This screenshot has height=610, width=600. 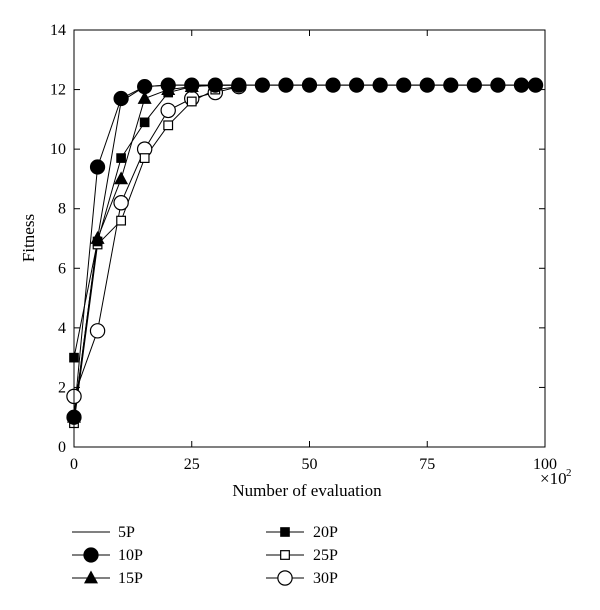 I want to click on x-tick-label: 0, so click(x=74, y=464).